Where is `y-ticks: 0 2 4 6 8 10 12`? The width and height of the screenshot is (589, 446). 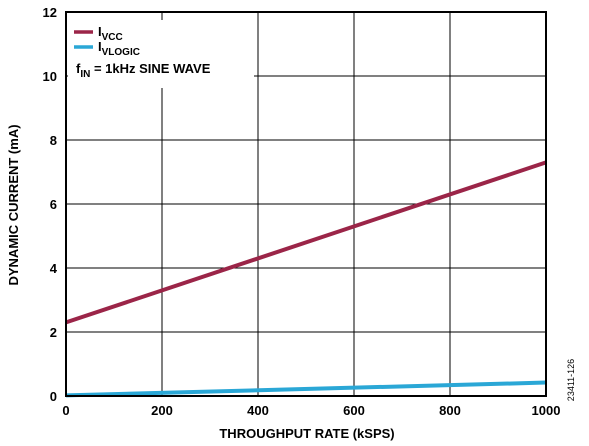
y-ticks: 0 2 4 6 8 10 12 is located at coordinates (50, 204).